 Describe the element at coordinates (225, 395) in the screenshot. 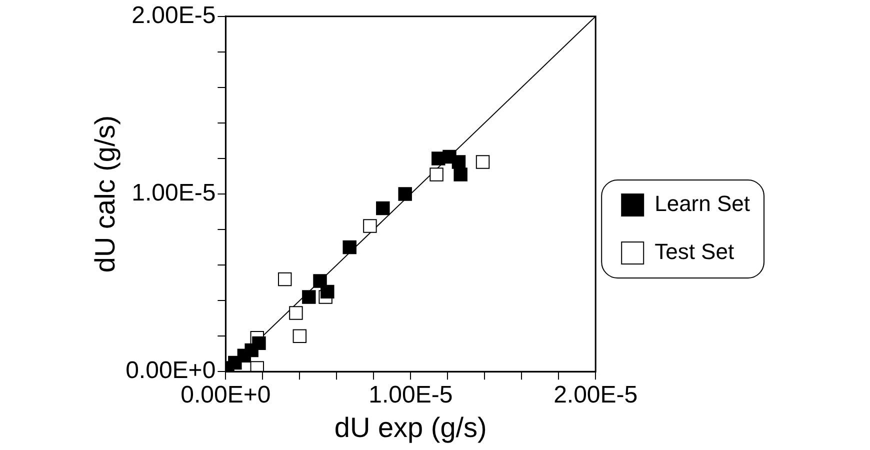

I see `x-tick-label: 0.00E+0` at that location.